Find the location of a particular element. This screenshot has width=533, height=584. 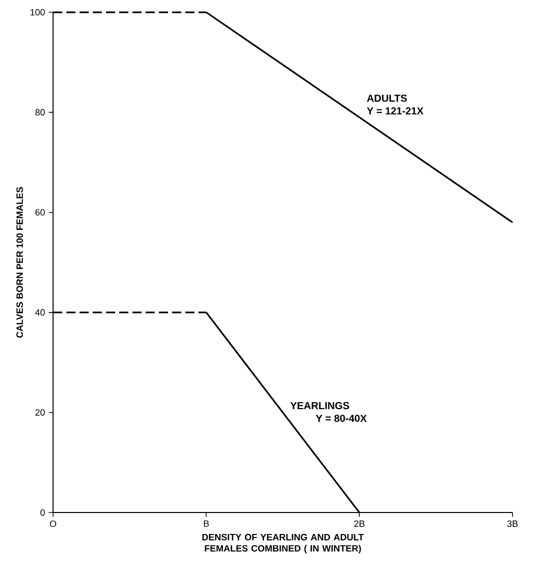

y-tick-label: 0 is located at coordinates (42, 512).